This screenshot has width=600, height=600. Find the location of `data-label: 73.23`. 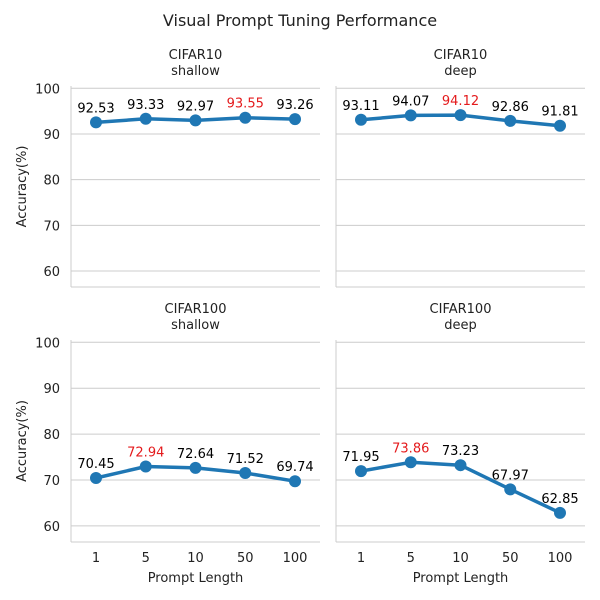

data-label: 73.23 is located at coordinates (460, 451).